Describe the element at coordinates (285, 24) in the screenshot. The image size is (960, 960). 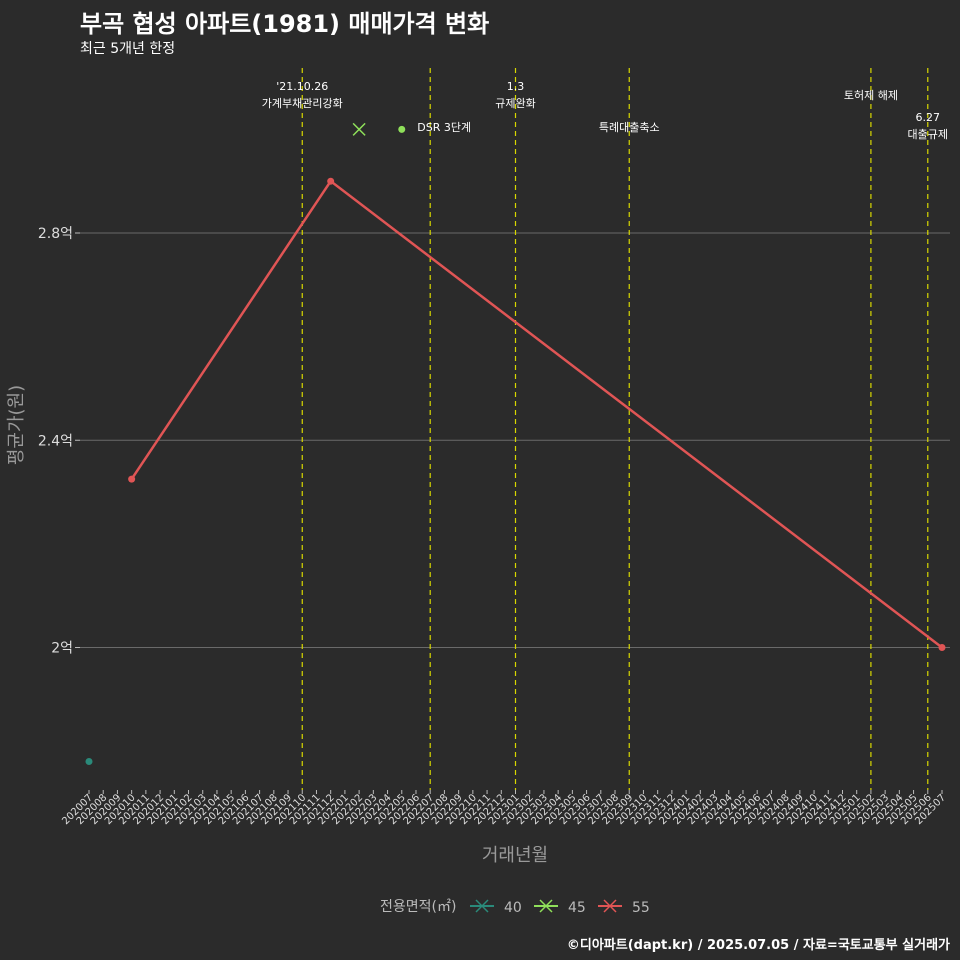
I see `chart-title: 부곡 협성 아파트(1981) 매매가격 변화` at that location.